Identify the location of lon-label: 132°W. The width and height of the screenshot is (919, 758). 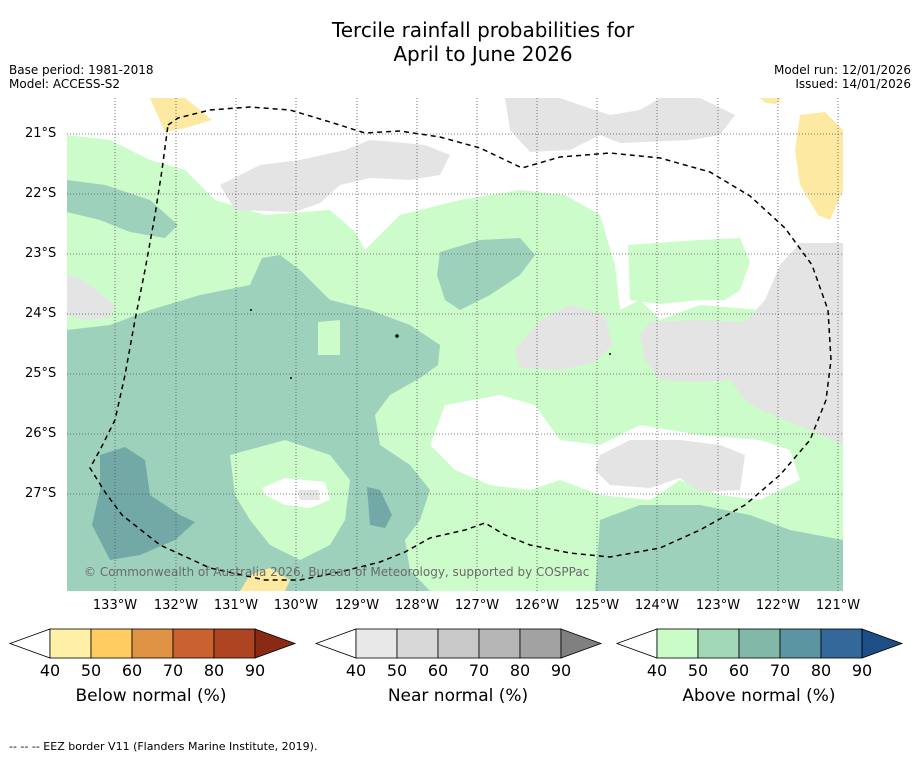
(176, 605).